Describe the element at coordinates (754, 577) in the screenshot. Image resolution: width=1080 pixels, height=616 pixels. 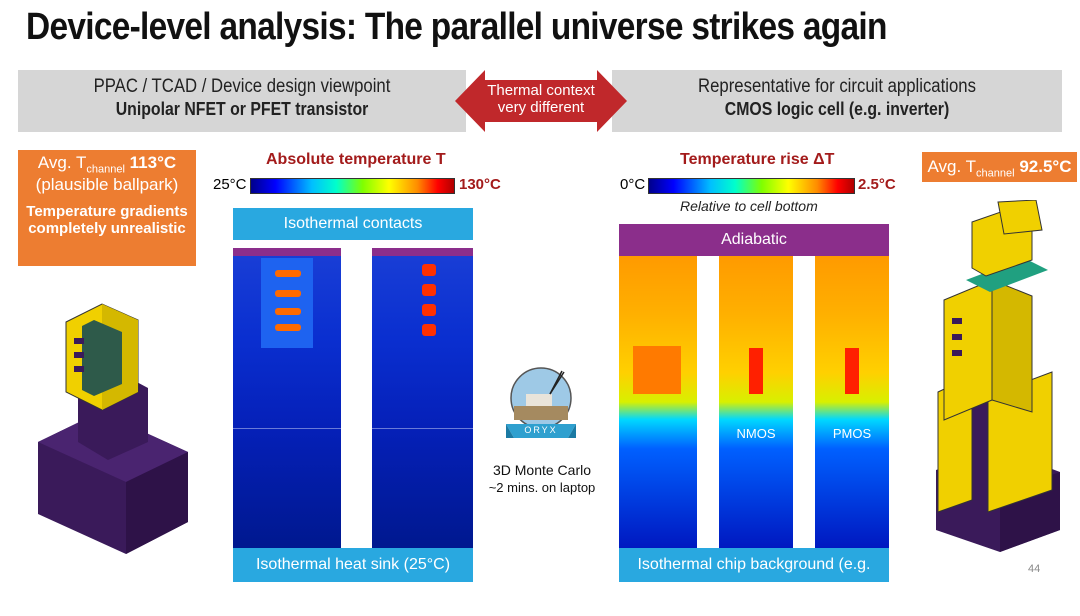
I see `isothermal-chip-background-band: Isothermal chip background (e.g. 90°C)` at that location.